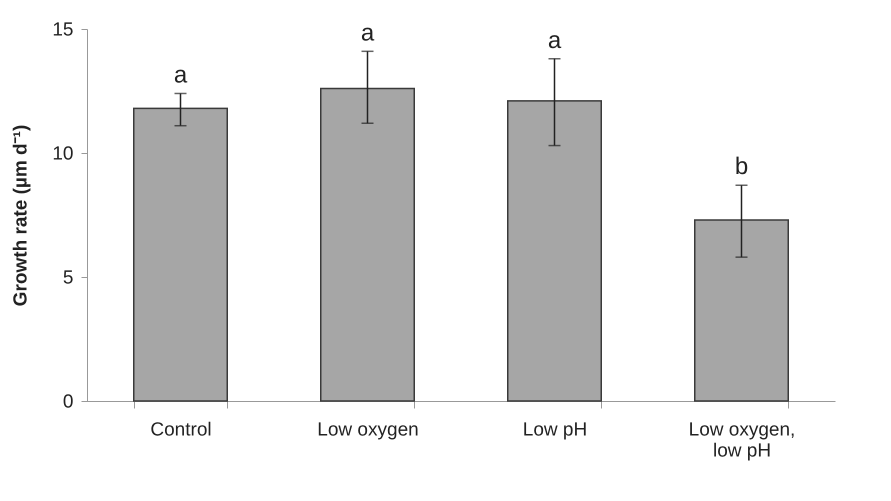 This screenshot has height=501, width=891. I want to click on x-tick-label: Control, so click(181, 430).